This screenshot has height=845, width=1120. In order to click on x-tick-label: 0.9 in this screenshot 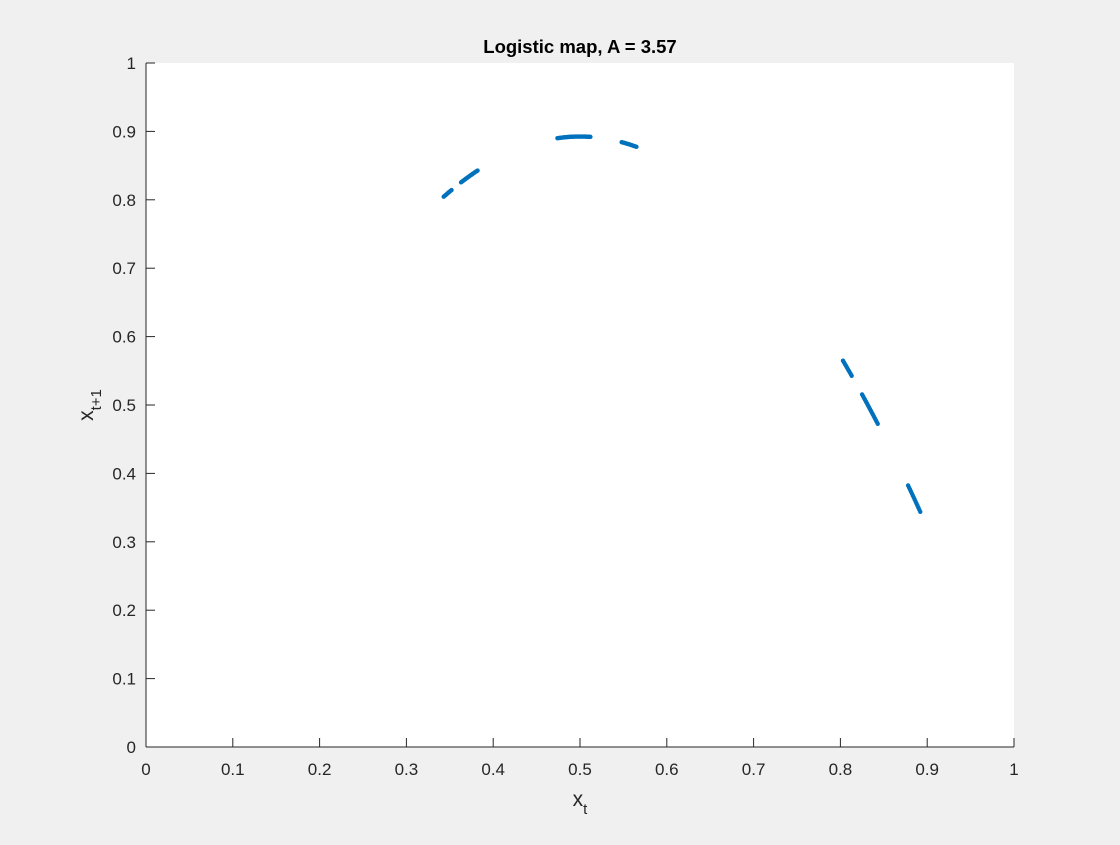, I will do `click(927, 769)`.